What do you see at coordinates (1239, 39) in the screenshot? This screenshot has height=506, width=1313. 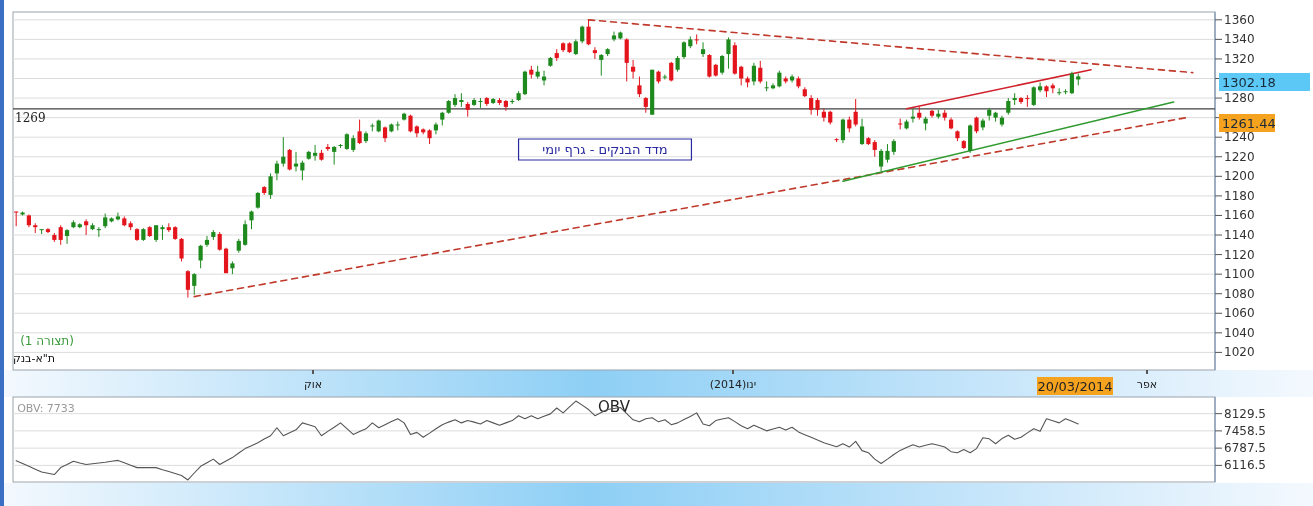 I see `y-tick-label: 1340` at bounding box center [1239, 39].